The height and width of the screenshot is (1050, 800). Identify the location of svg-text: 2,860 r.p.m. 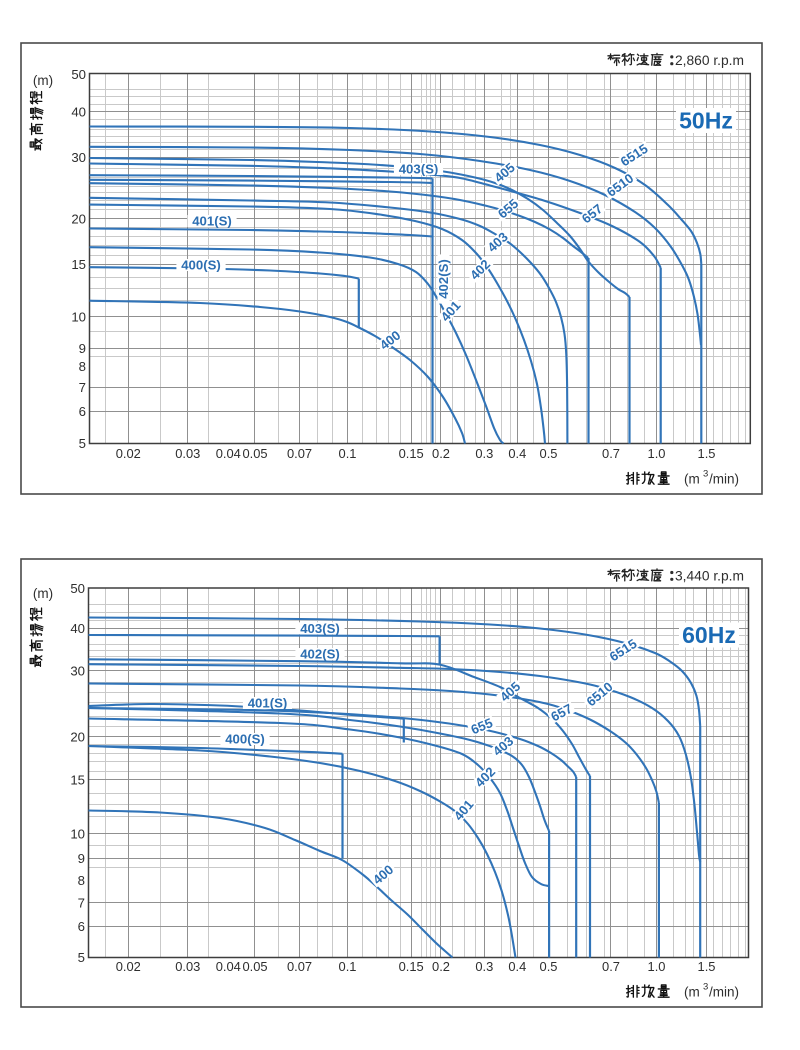
(709, 60).